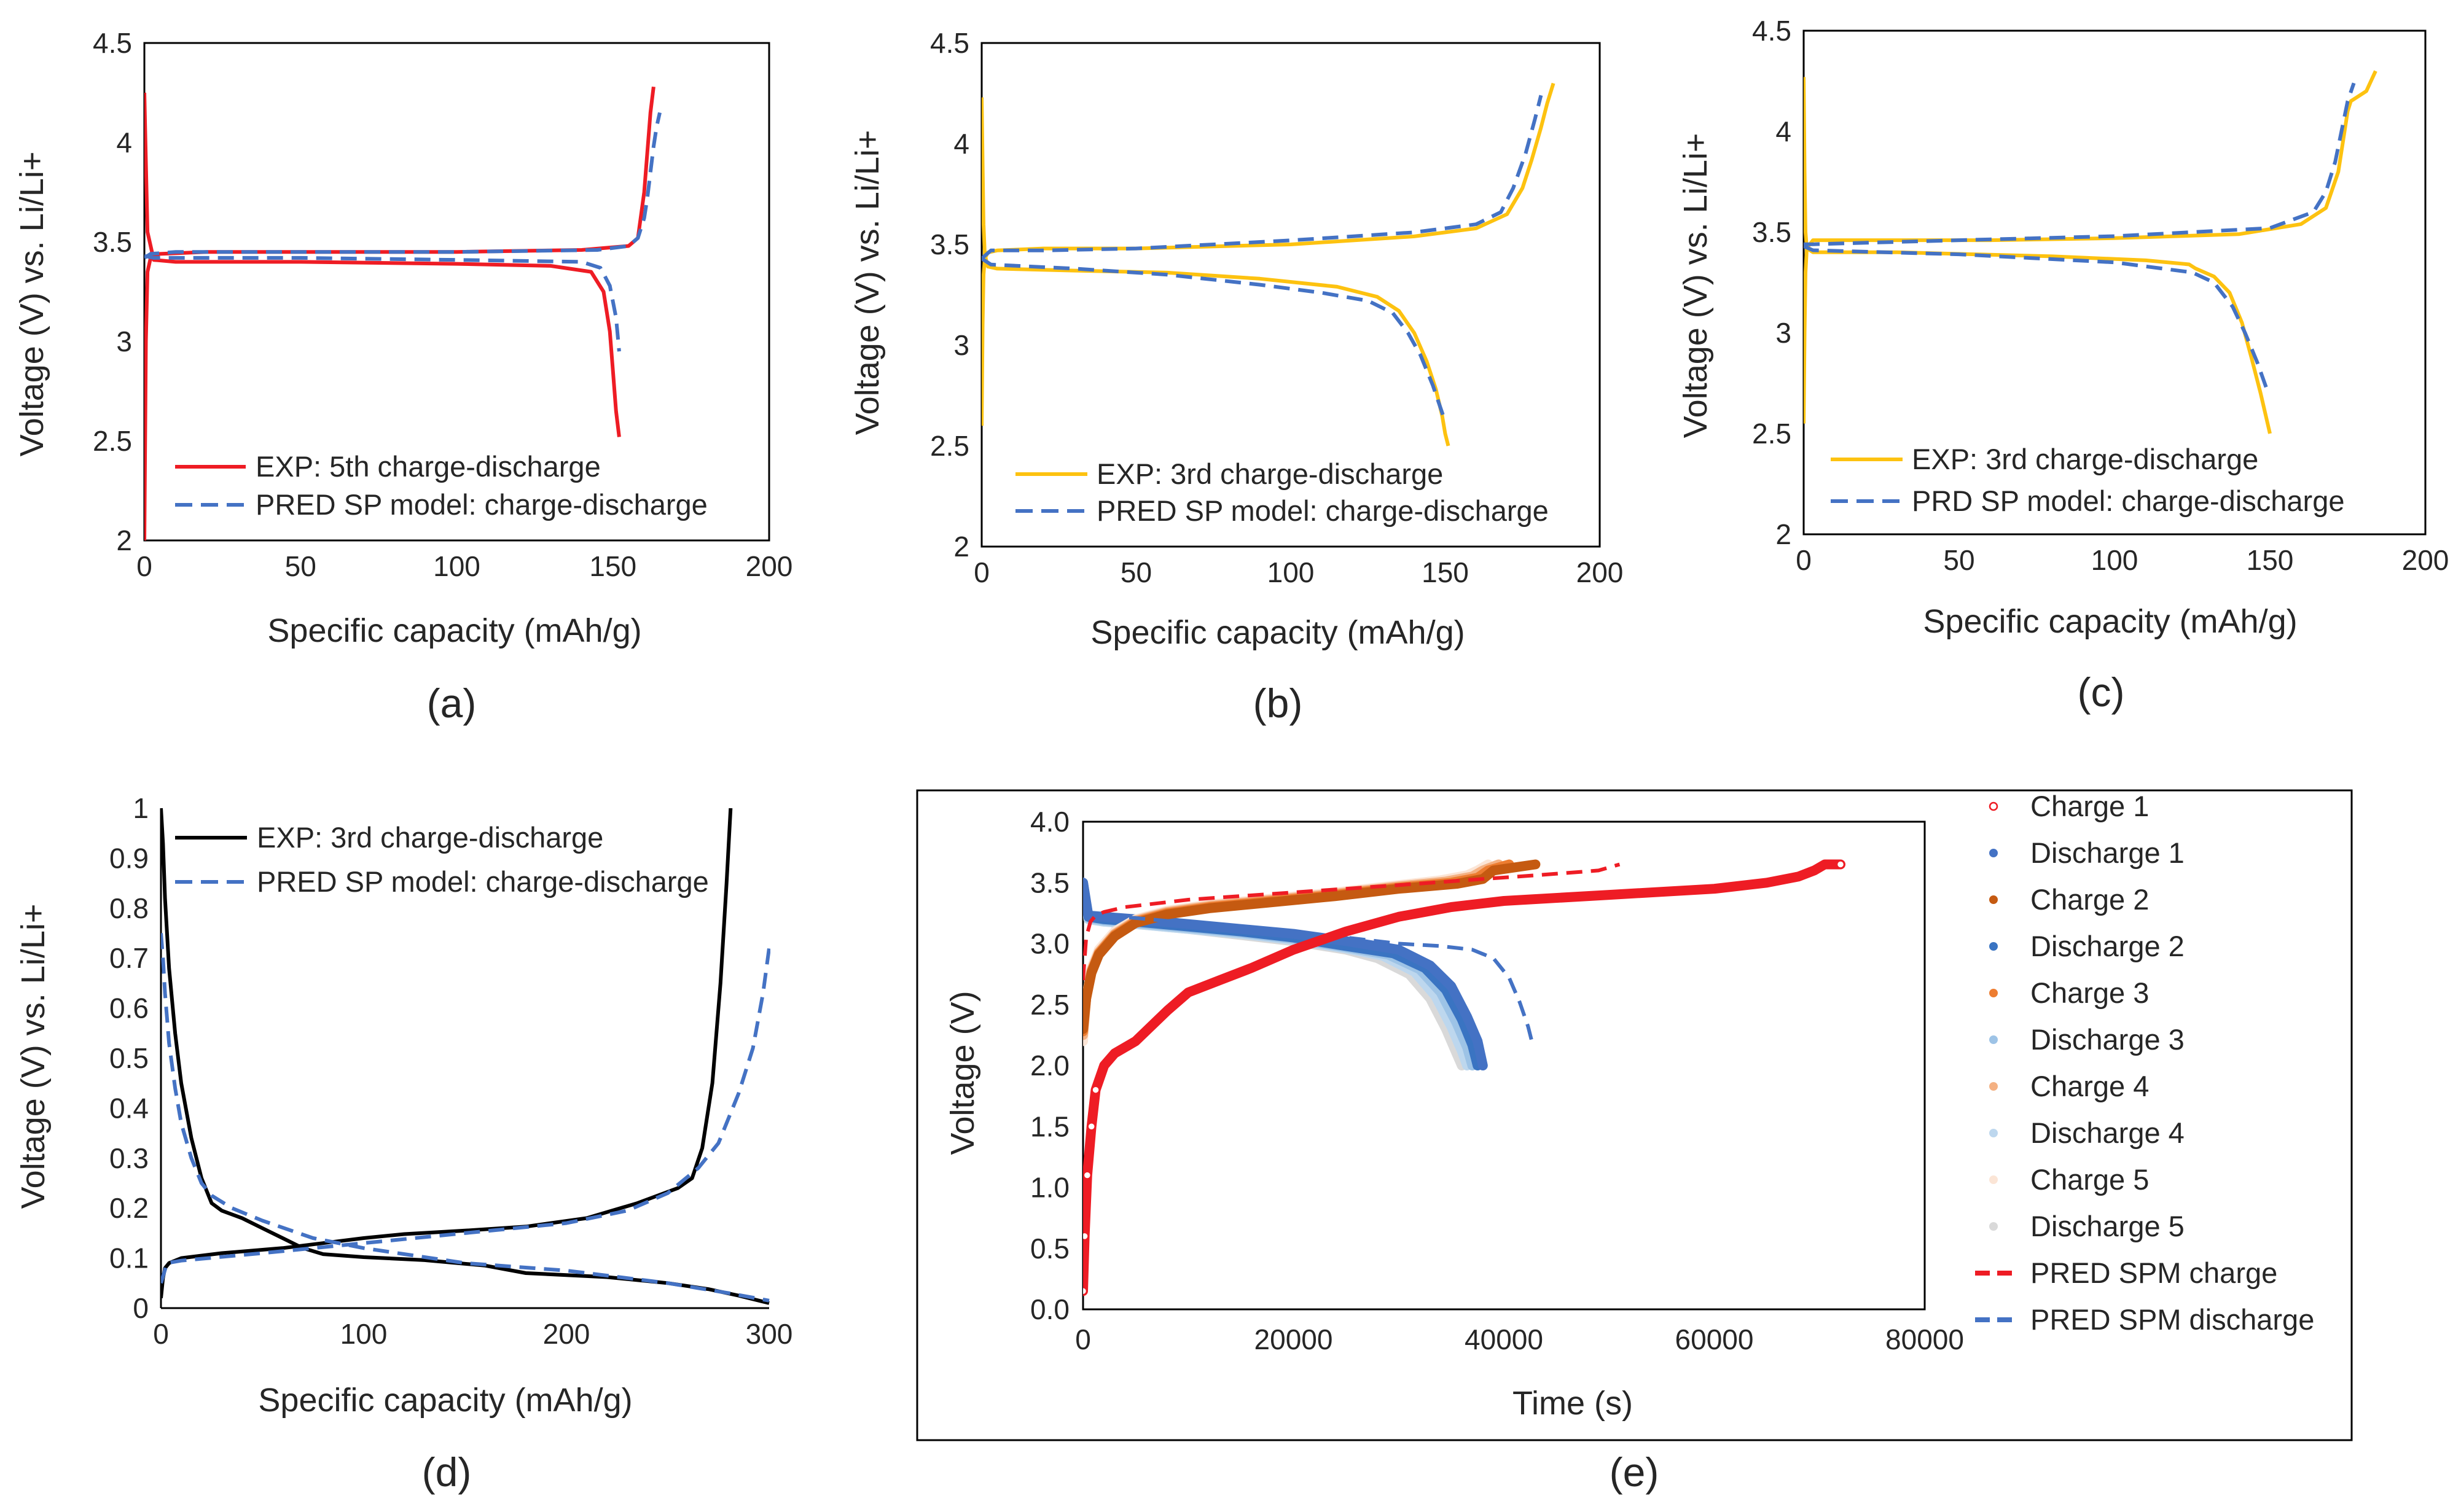 The image size is (2461, 1512). I want to click on legend-label: Charge 1, so click(2089, 806).